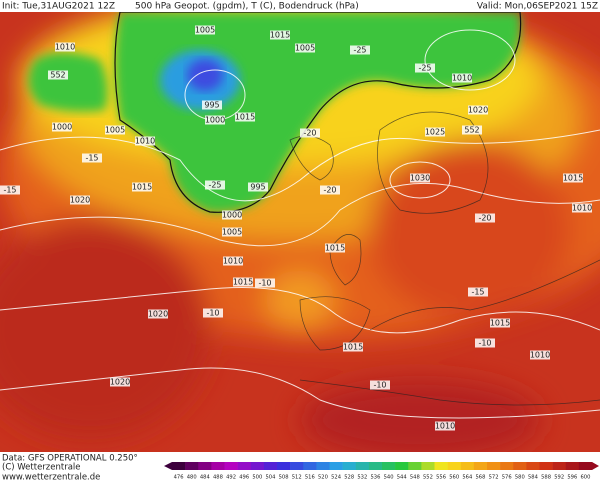 Image resolution: width=600 pixels, height=486 pixels. I want to click on colorbar-label: 584, so click(533, 478).